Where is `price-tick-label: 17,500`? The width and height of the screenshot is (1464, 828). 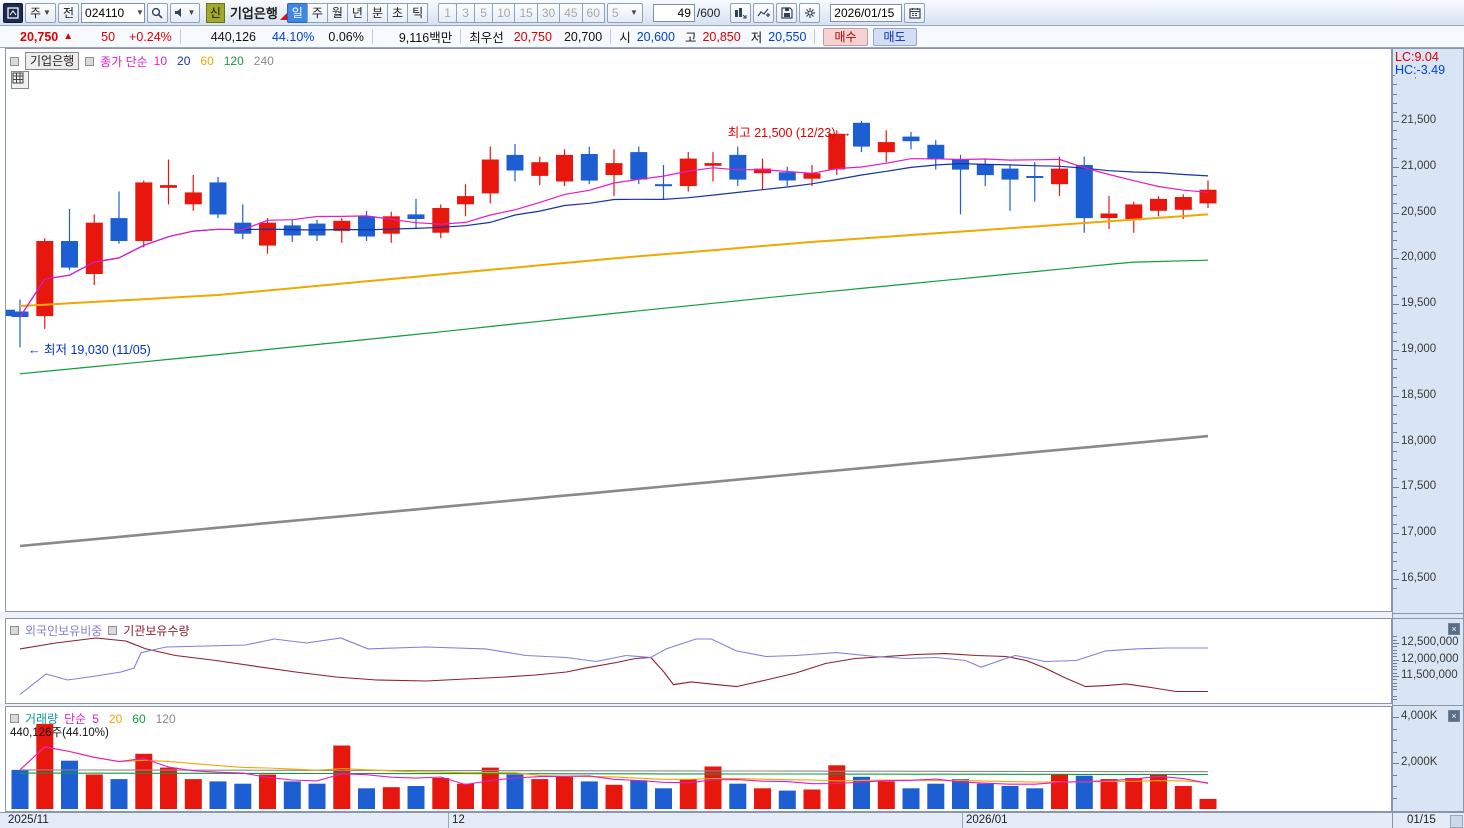 price-tick-label: 17,500 is located at coordinates (1419, 486).